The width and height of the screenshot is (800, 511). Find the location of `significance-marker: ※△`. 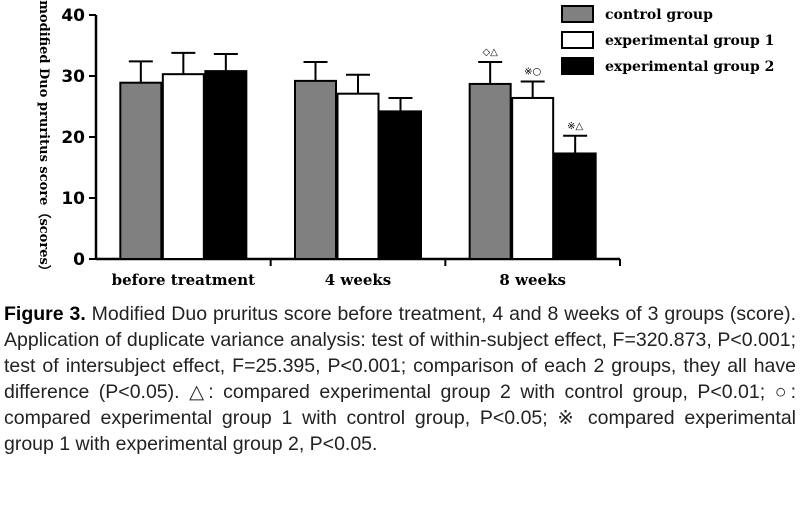

significance-marker: ※△ is located at coordinates (575, 126).